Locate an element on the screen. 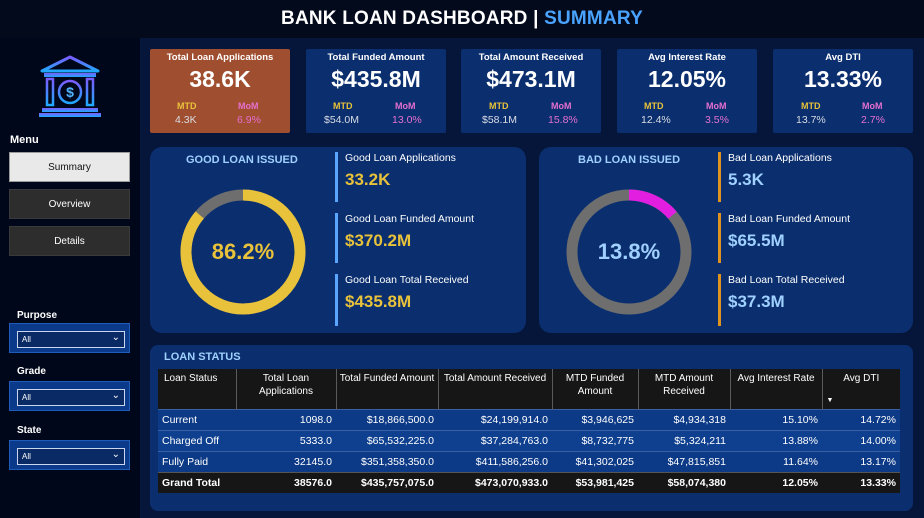  kpi-title: Avg Interest Rate is located at coordinates (687, 57).